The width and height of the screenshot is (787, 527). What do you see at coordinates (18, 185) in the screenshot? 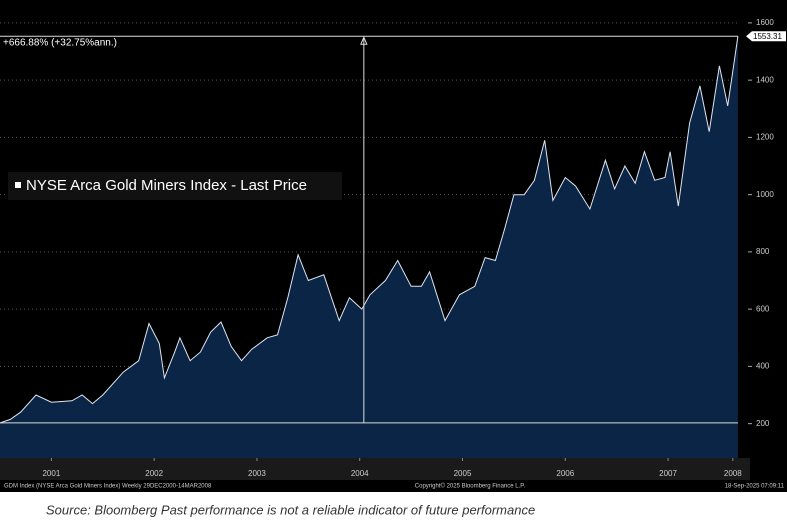
I see `legend-swatch` at bounding box center [18, 185].